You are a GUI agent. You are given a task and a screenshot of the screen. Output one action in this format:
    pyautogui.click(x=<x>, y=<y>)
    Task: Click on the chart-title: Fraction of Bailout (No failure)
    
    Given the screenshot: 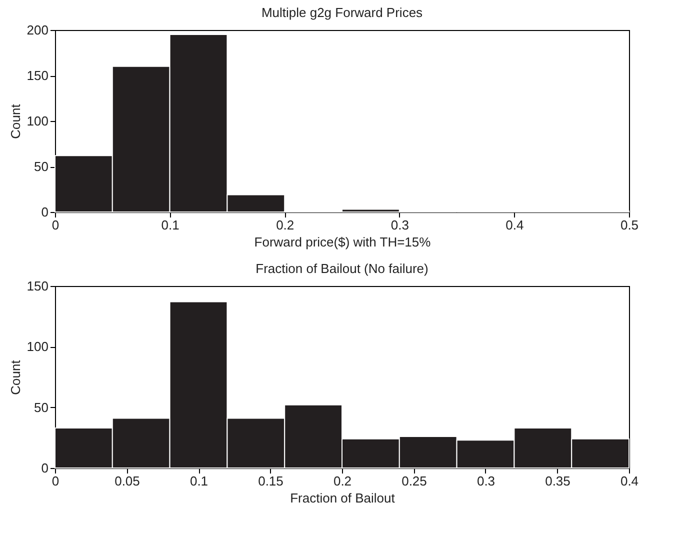 What is the action you would take?
    pyautogui.click(x=342, y=268)
    